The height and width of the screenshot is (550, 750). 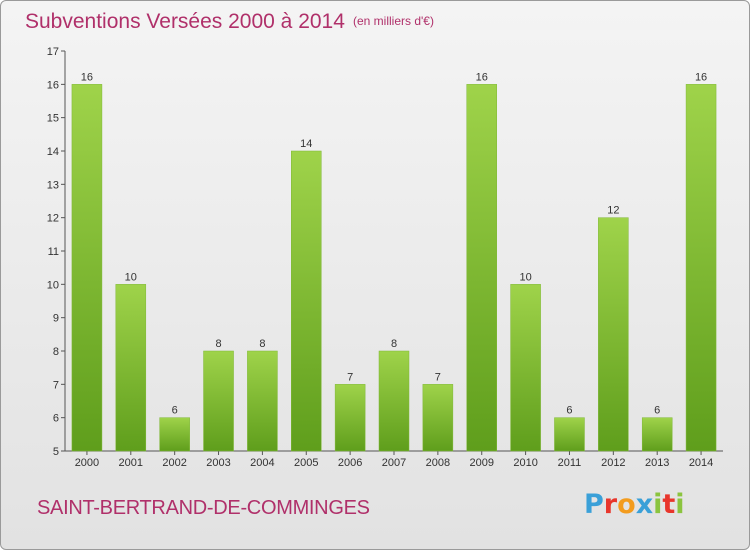 What do you see at coordinates (56, 452) in the screenshot?
I see `y-tick-label: 5` at bounding box center [56, 452].